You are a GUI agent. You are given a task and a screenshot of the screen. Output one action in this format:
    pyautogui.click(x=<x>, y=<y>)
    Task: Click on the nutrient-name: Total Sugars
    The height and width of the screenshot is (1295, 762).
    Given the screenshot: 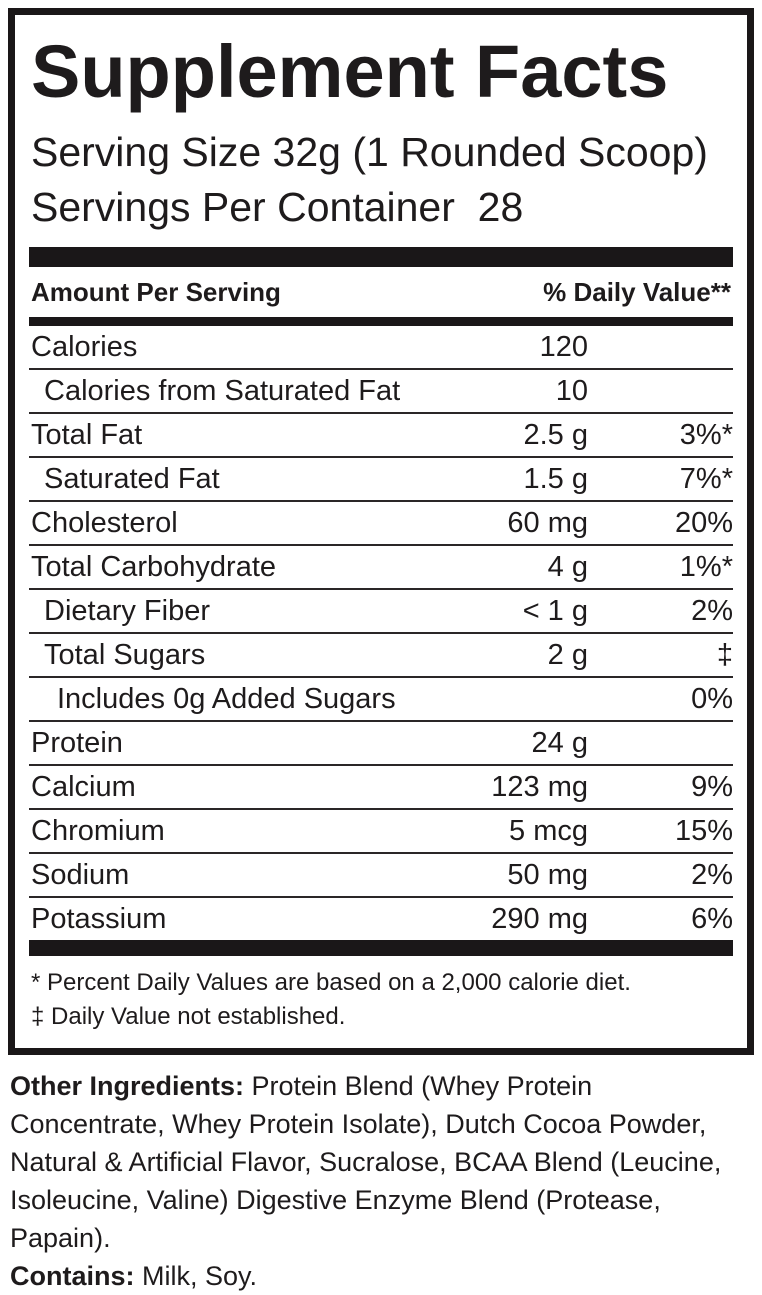 What is the action you would take?
    pyautogui.click(x=125, y=655)
    